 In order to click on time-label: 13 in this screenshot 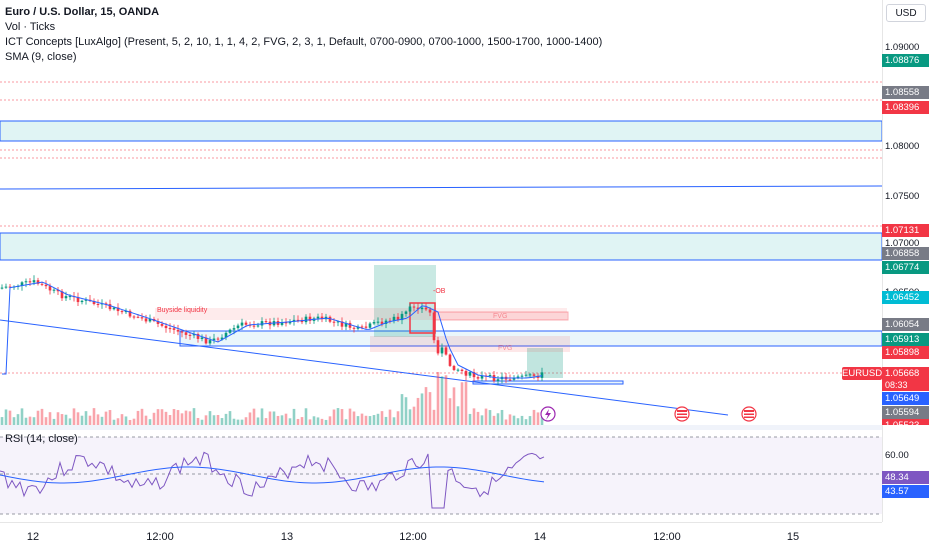, I will do `click(287, 537)`.